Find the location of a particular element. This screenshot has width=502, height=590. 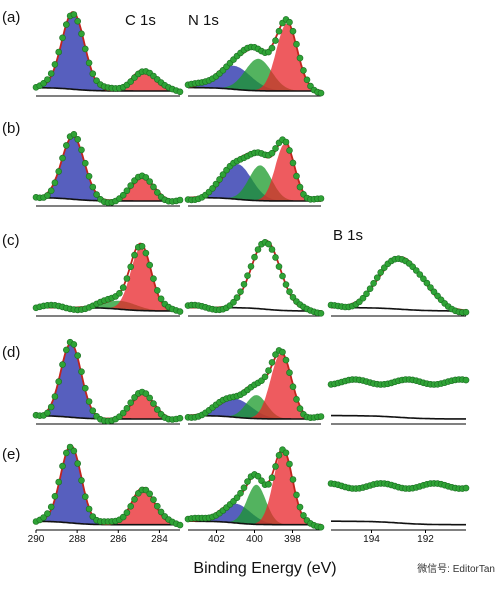

panel-label-a: (a) is located at coordinates (11, 17).